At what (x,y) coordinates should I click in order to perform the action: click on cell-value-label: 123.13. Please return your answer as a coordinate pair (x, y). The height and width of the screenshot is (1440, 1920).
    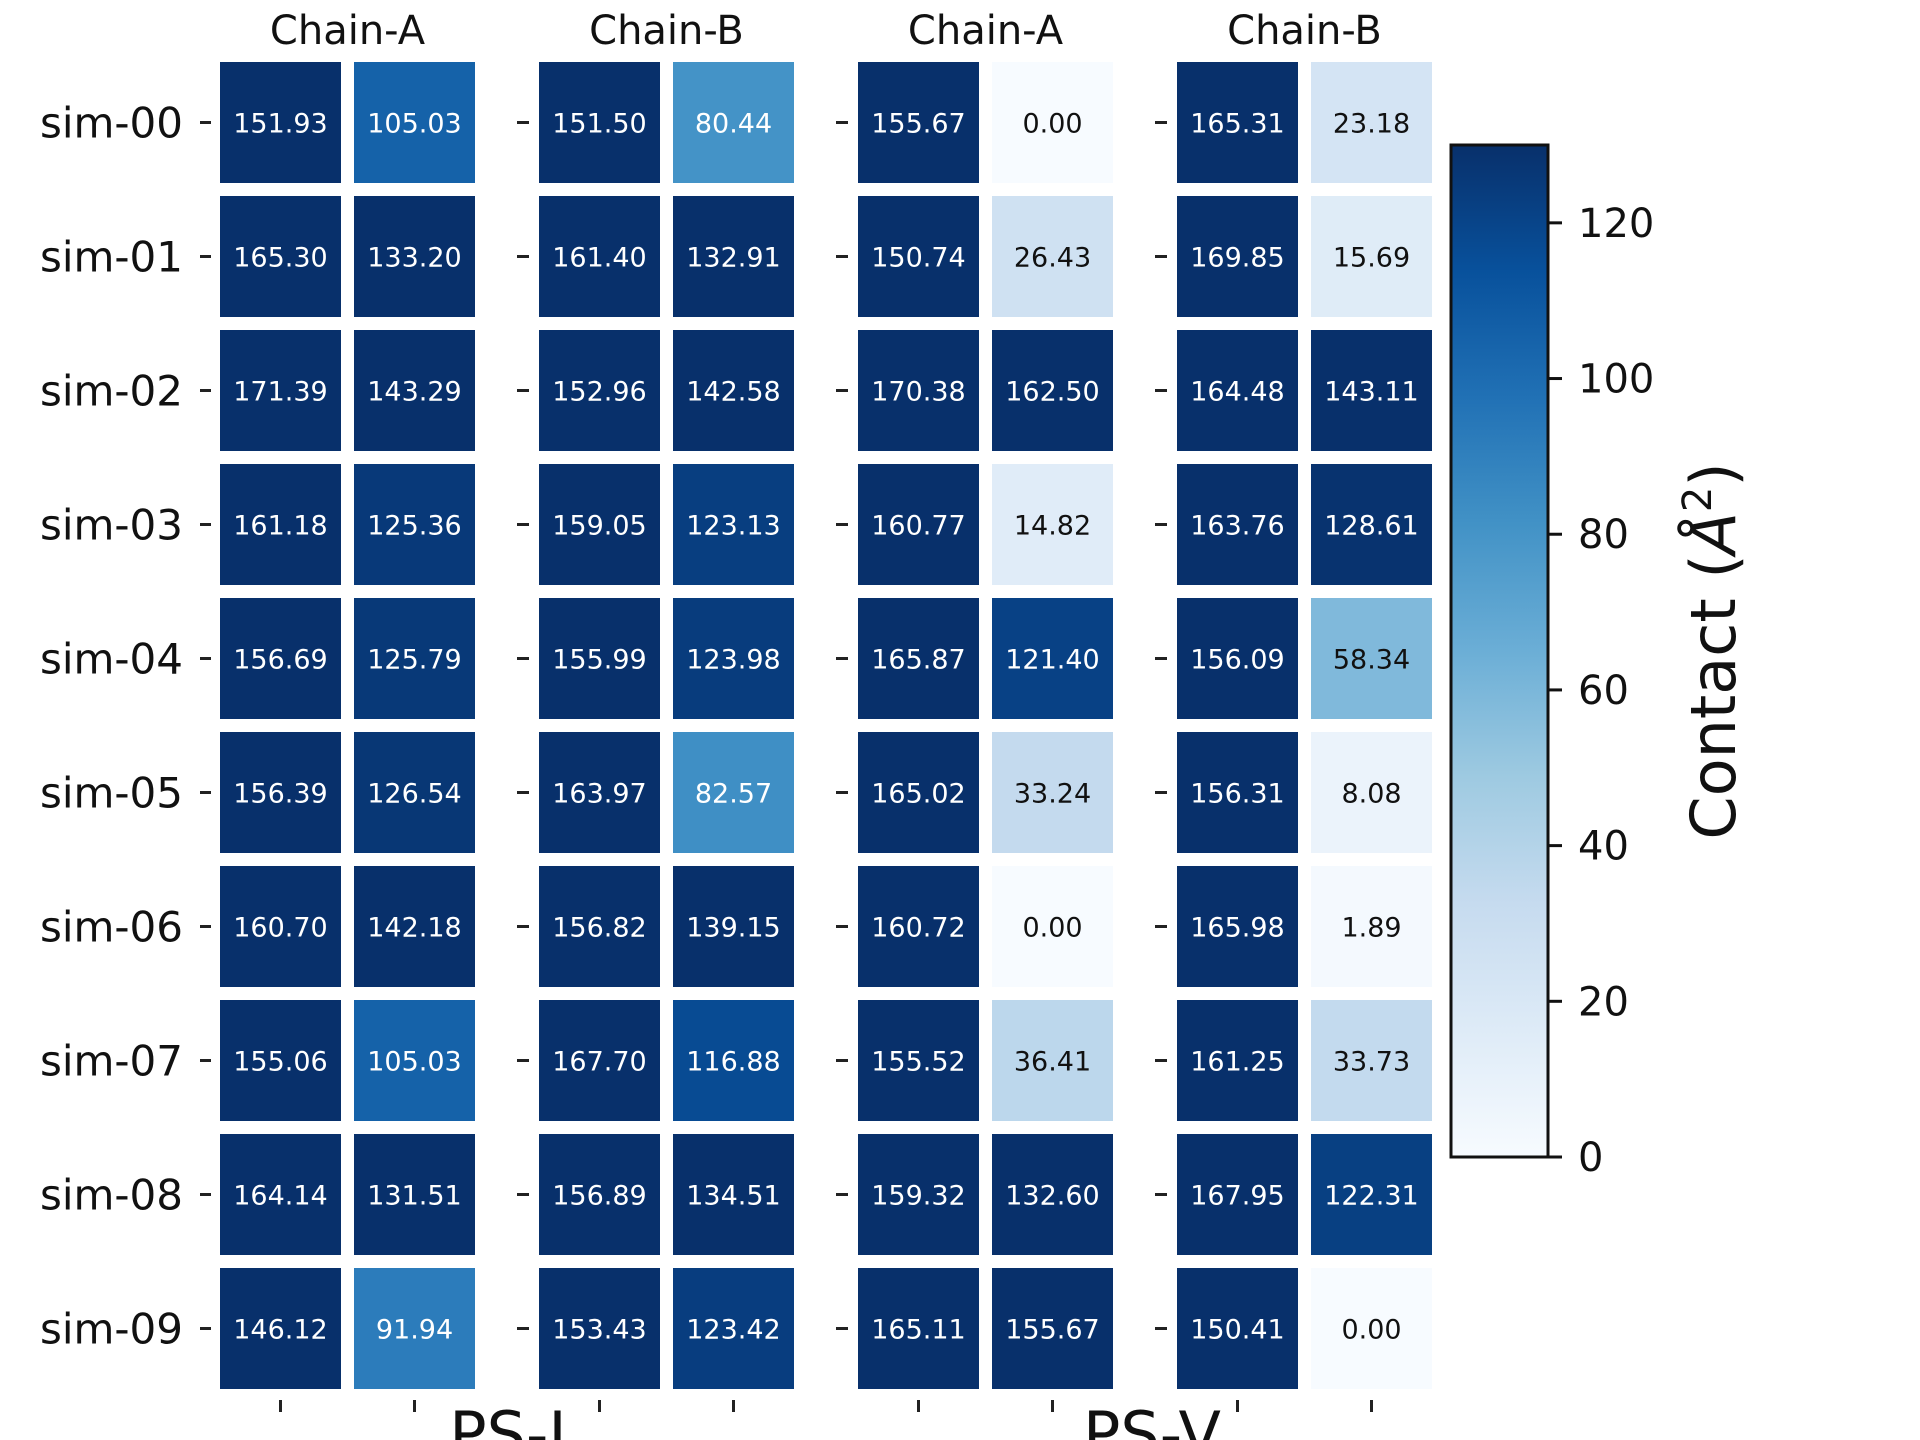
    Looking at the image, I should click on (733, 526).